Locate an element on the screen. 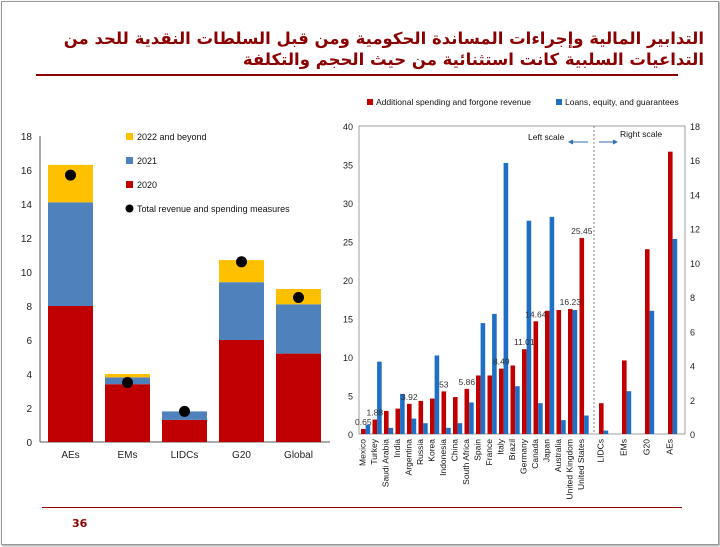  group-label: AEs is located at coordinates (670, 447).